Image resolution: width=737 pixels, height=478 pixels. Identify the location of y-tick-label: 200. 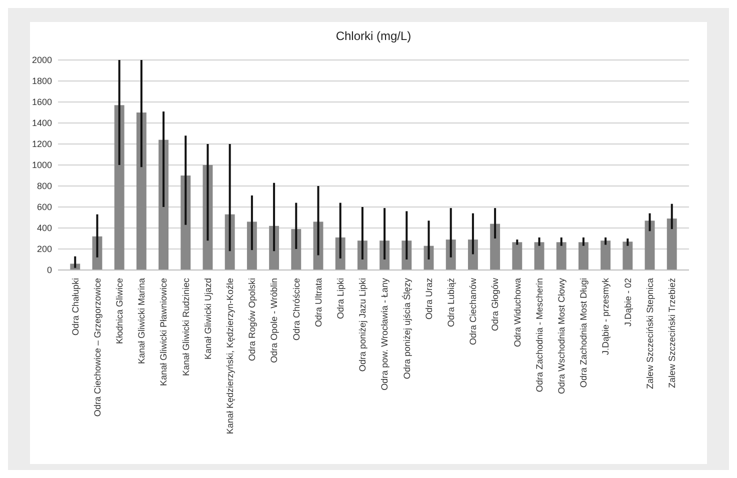
(44, 249).